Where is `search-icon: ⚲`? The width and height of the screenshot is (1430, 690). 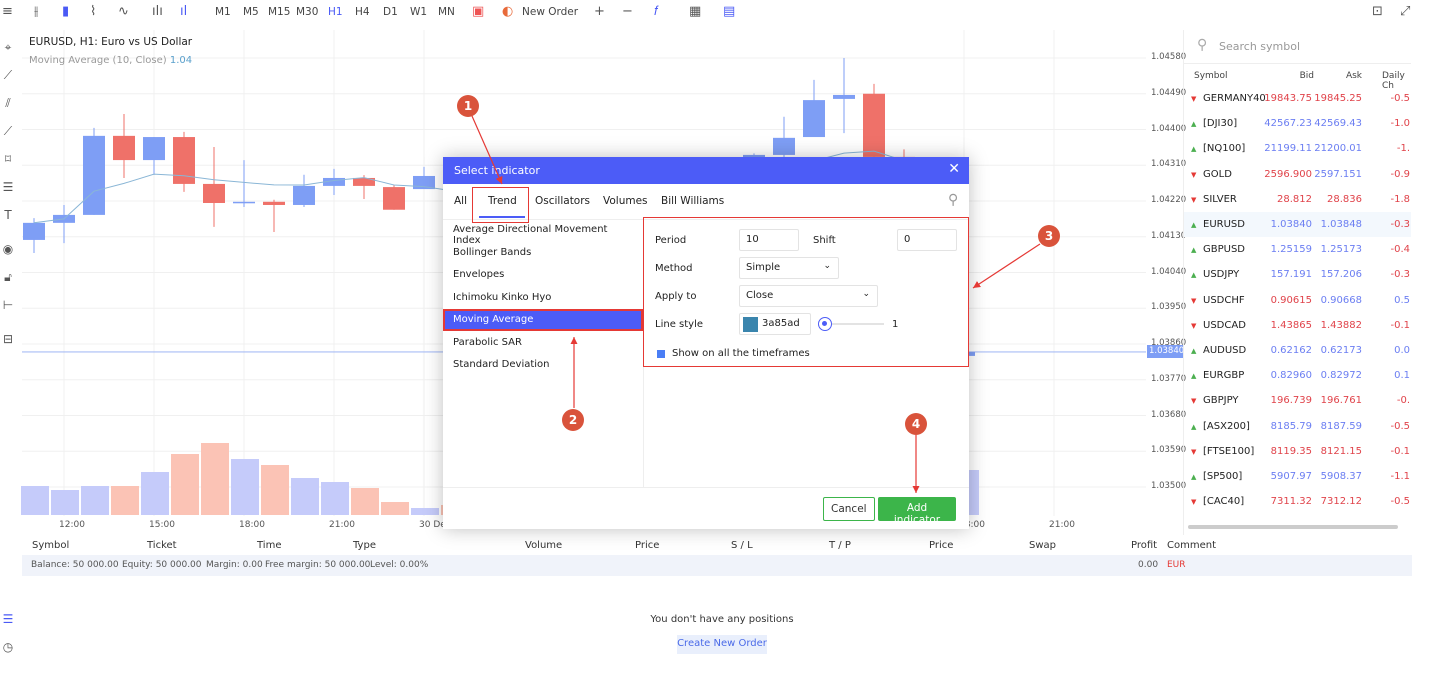 search-icon: ⚲ is located at coordinates (953, 200).